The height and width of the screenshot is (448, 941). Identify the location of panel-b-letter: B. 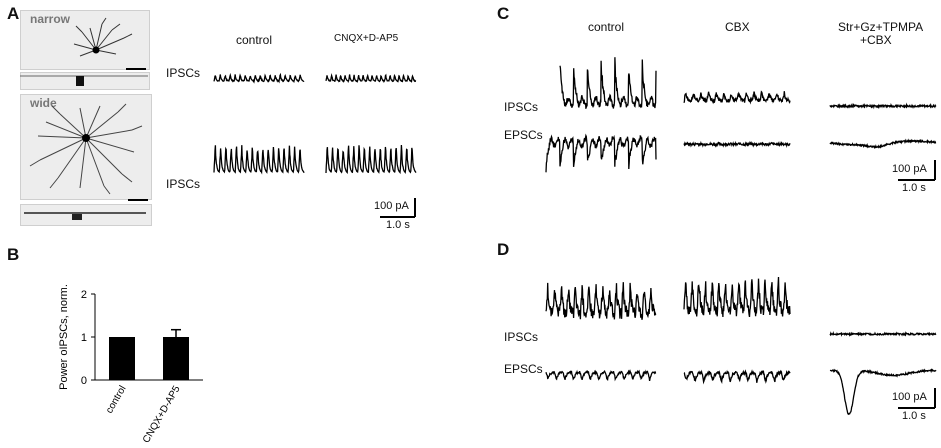
(13, 254).